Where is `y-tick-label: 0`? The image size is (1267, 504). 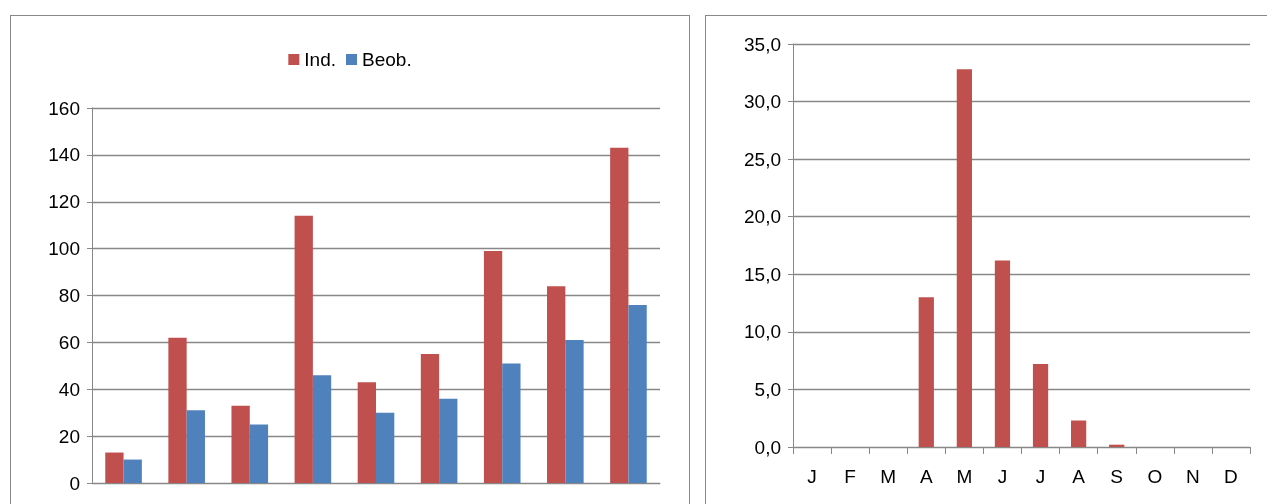
y-tick-label: 0 is located at coordinates (74, 483).